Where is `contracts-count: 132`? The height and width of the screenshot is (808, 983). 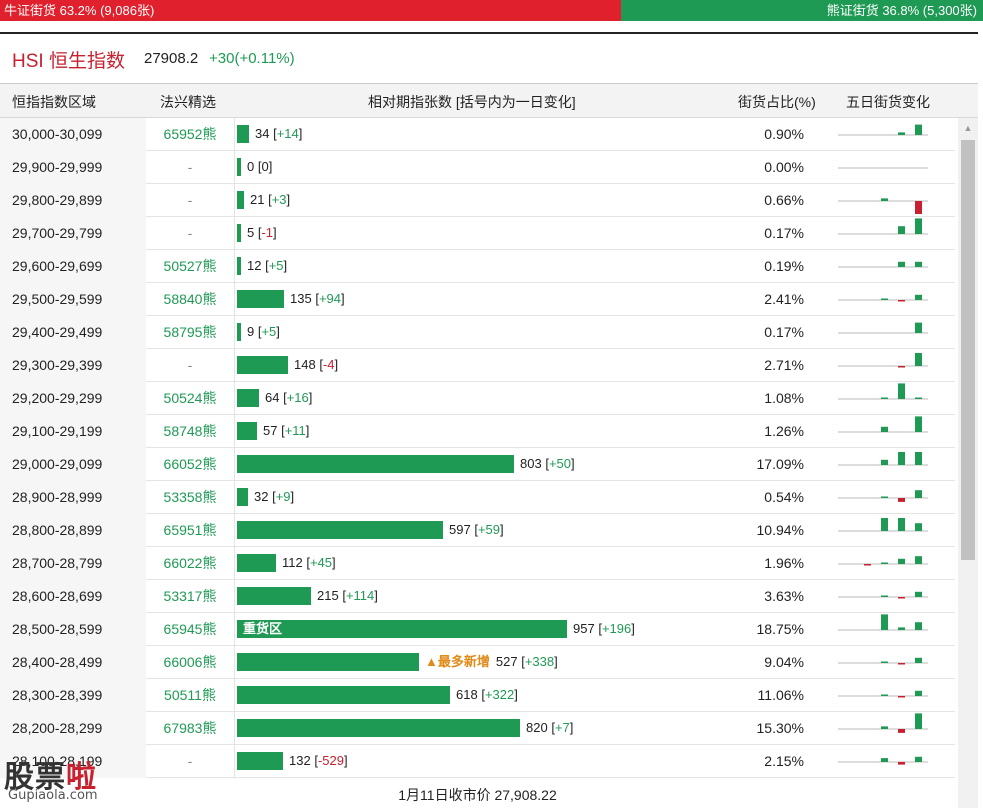 contracts-count: 132 is located at coordinates (300, 760).